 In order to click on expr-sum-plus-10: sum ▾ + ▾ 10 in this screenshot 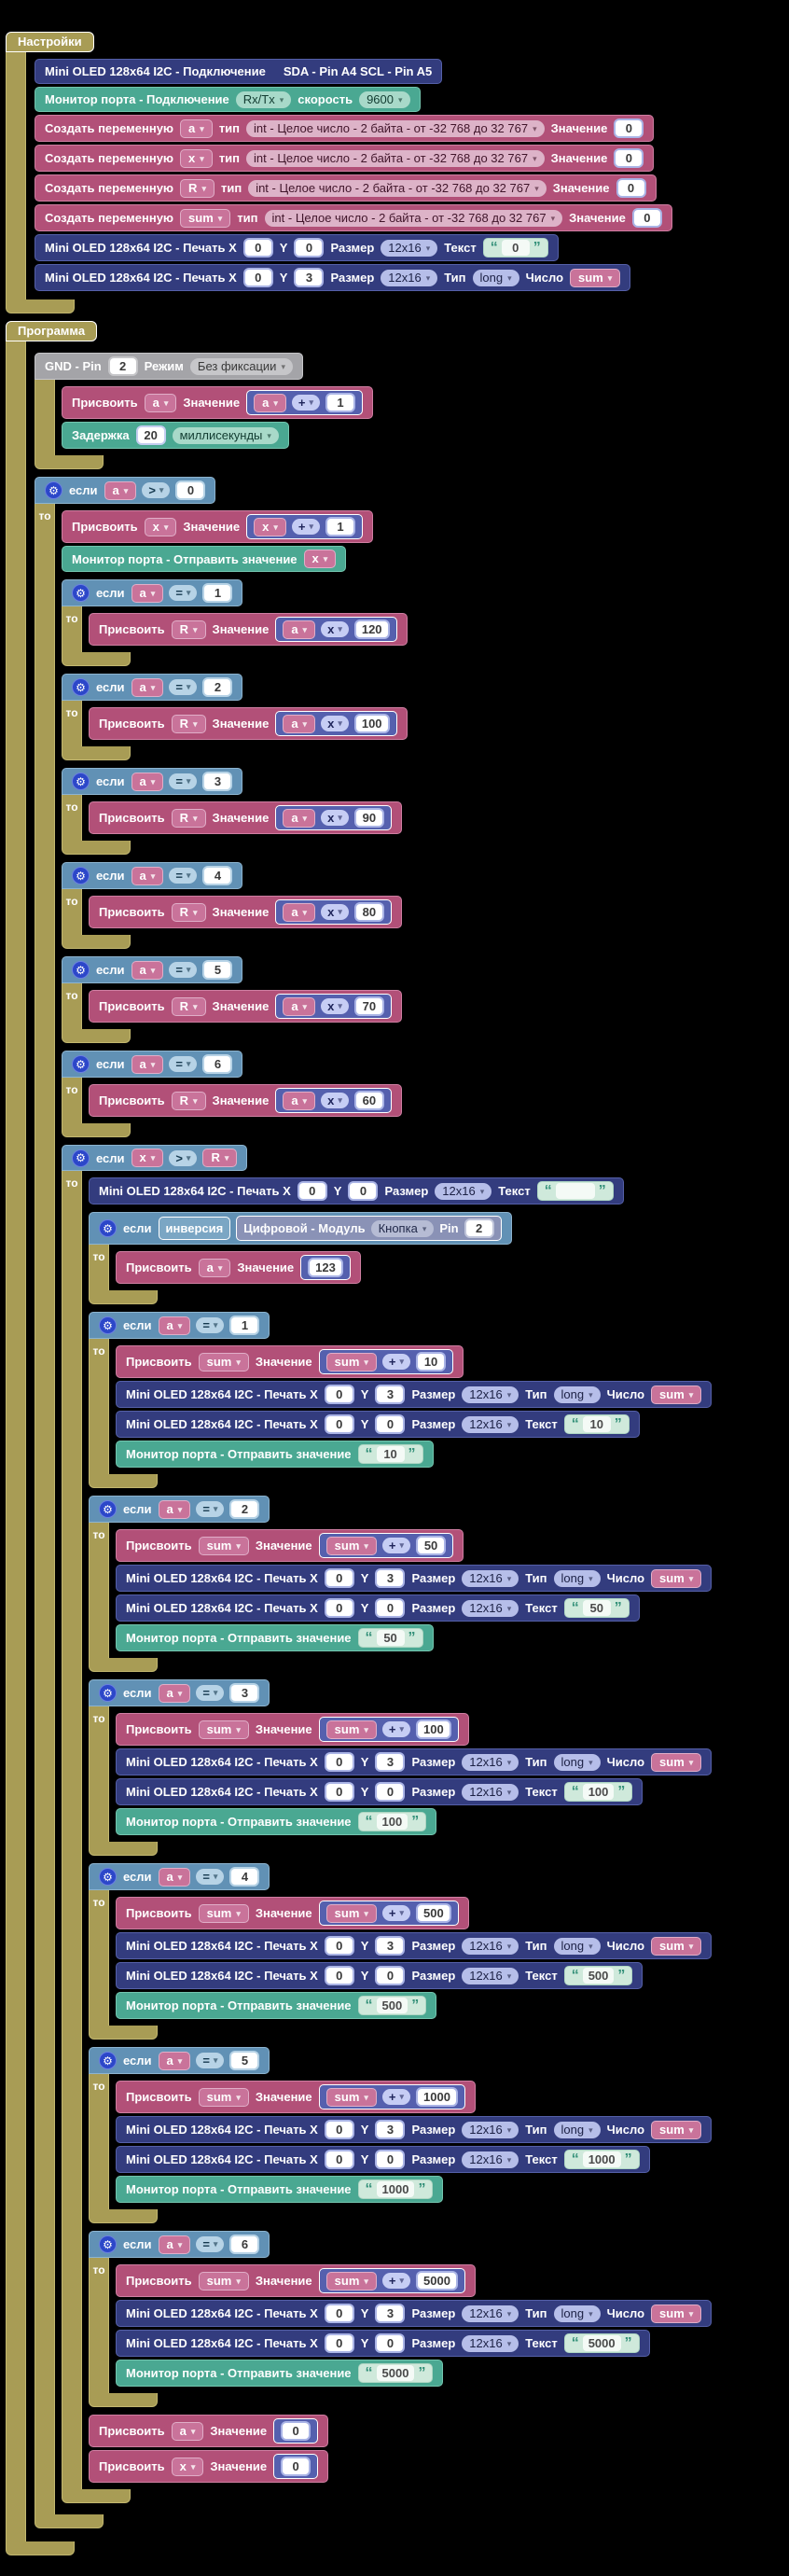, I will do `click(386, 1361)`.